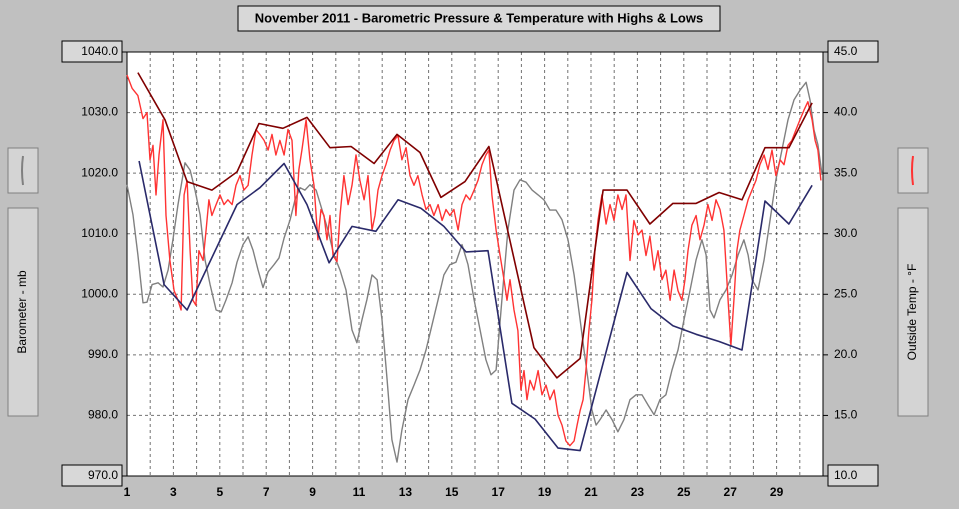 Image resolution: width=959 pixels, height=509 pixels. I want to click on y-tick-label: 1030.0, so click(99, 112).